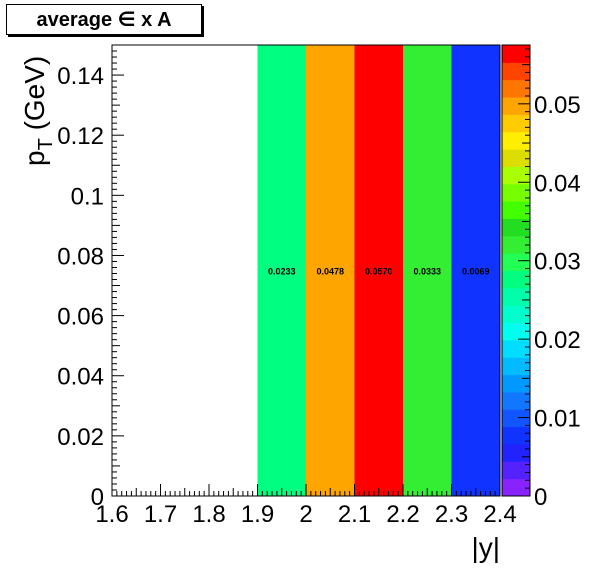 This screenshot has height=572, width=596. What do you see at coordinates (257, 514) in the screenshot?
I see `x-tick-label: 1.9` at bounding box center [257, 514].